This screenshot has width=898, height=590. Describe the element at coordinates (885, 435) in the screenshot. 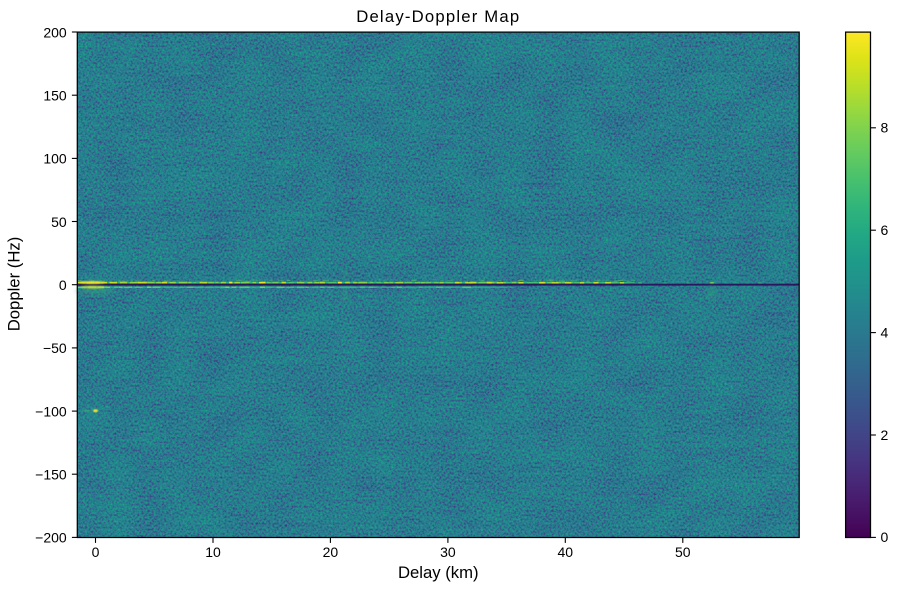

I see `svg-text: 2` at that location.